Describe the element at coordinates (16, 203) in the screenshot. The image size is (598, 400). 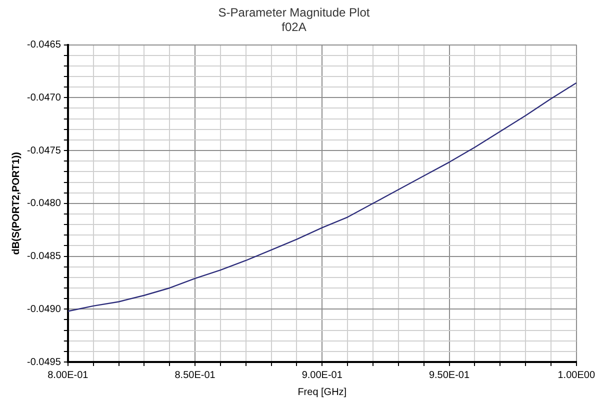
I see `y-axis-title: dB(S(PORT2,PORT1))` at that location.